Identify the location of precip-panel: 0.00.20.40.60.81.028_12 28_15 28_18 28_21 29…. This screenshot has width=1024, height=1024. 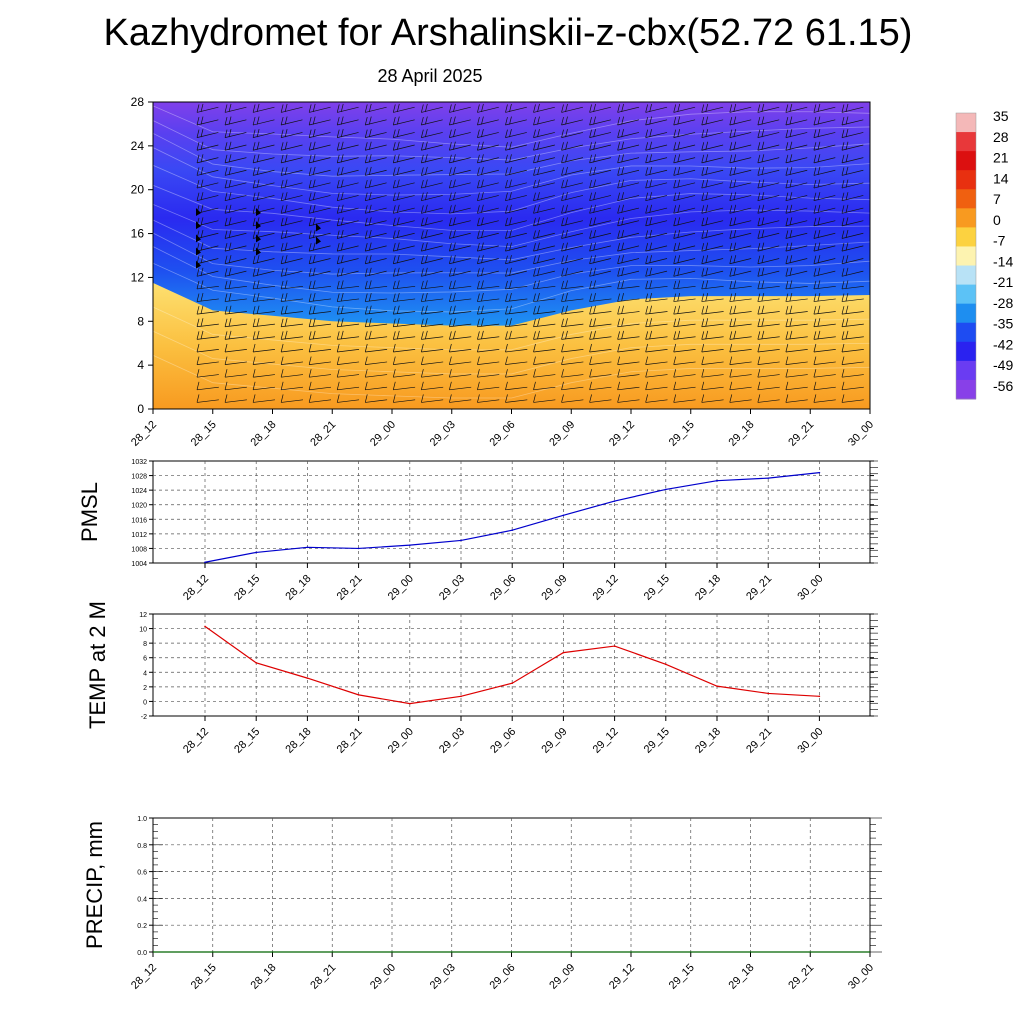
(482, 904).